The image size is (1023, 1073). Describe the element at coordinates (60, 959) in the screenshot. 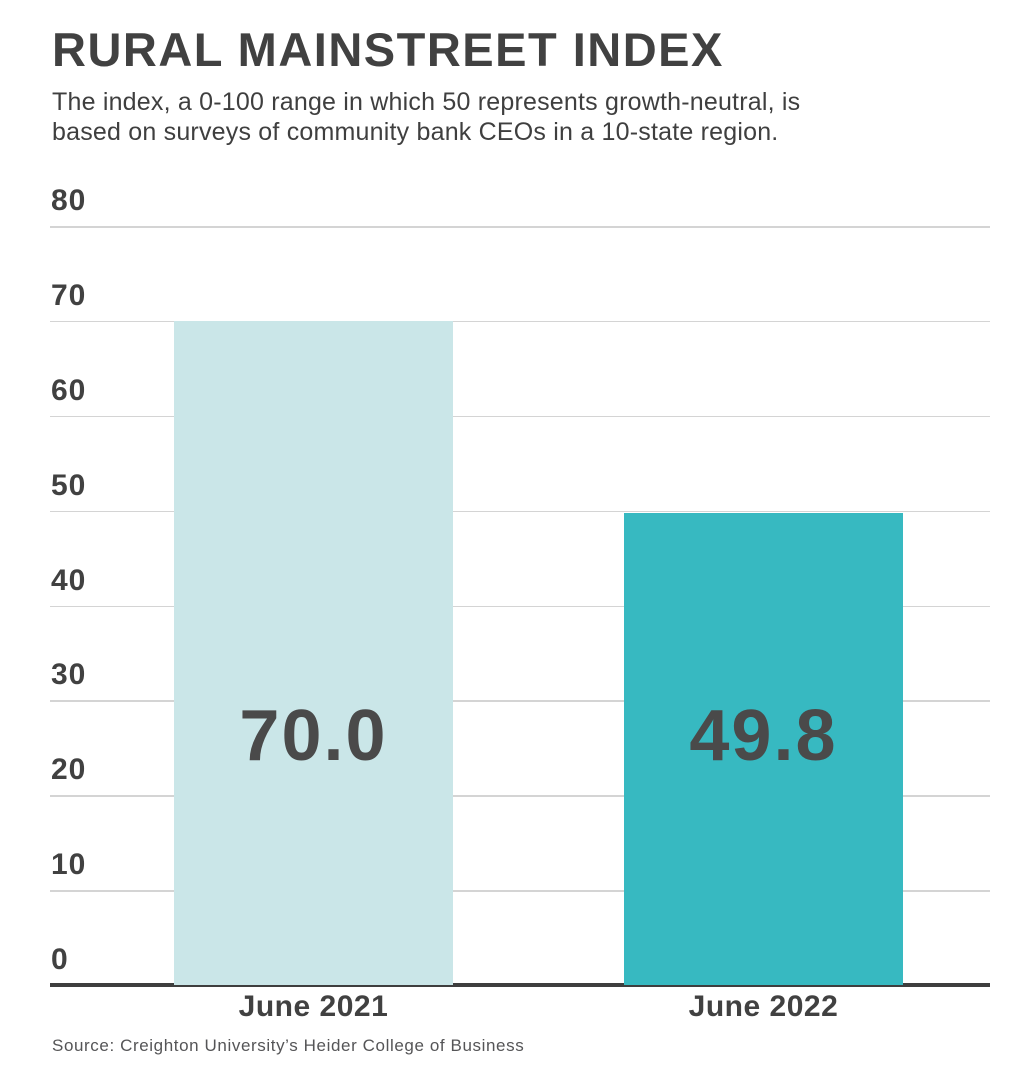

I see `y-tick-label-0: 0` at that location.